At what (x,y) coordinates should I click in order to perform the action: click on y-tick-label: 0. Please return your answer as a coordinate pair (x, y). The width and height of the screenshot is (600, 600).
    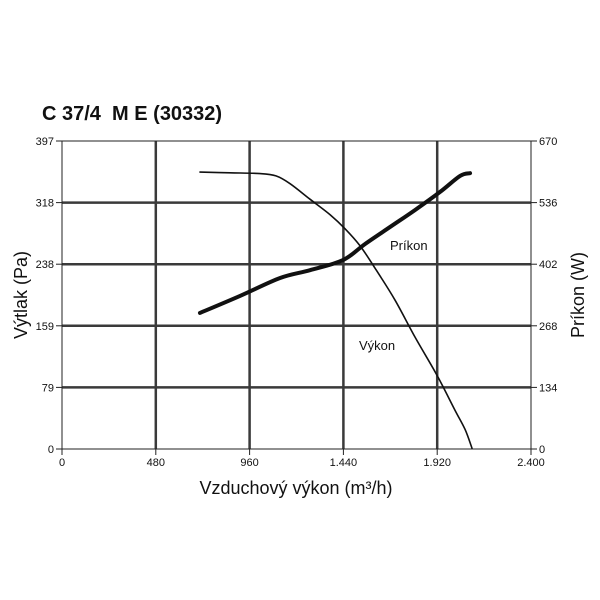
    Looking at the image, I should click on (51, 450).